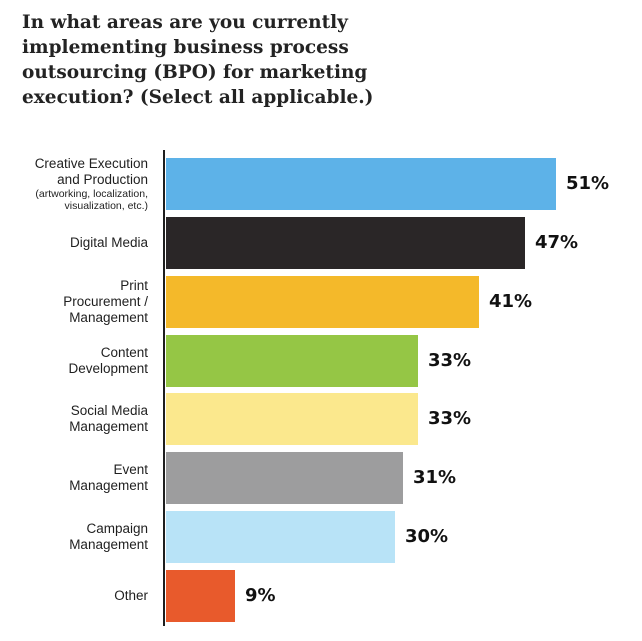  I want to click on category-label-line: Campaign, so click(117, 528).